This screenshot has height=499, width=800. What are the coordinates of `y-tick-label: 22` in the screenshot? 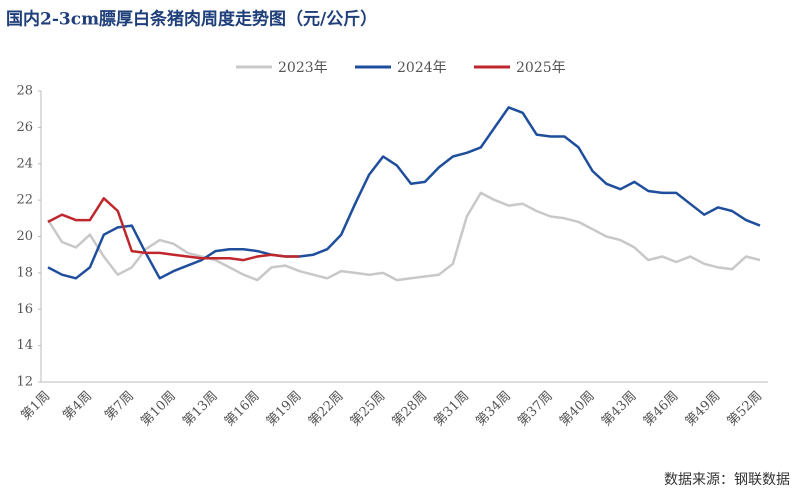 It's located at (24, 200).